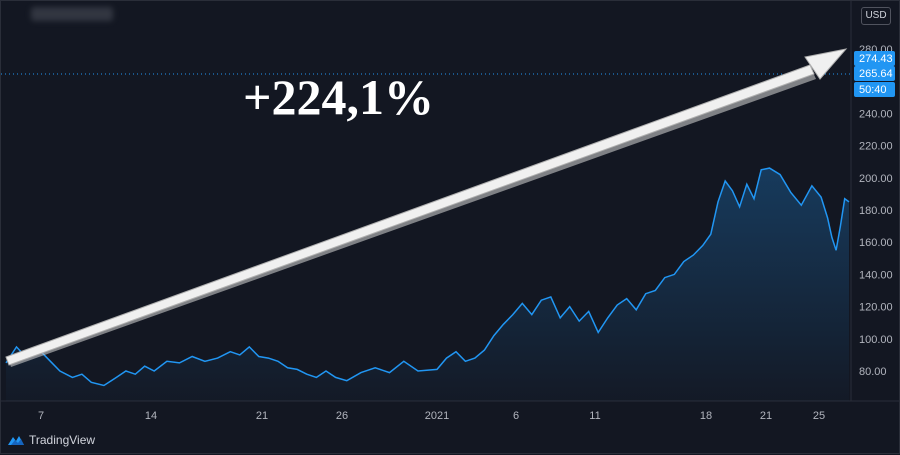  I want to click on price-tag-last-text: 274.43, so click(876, 59).